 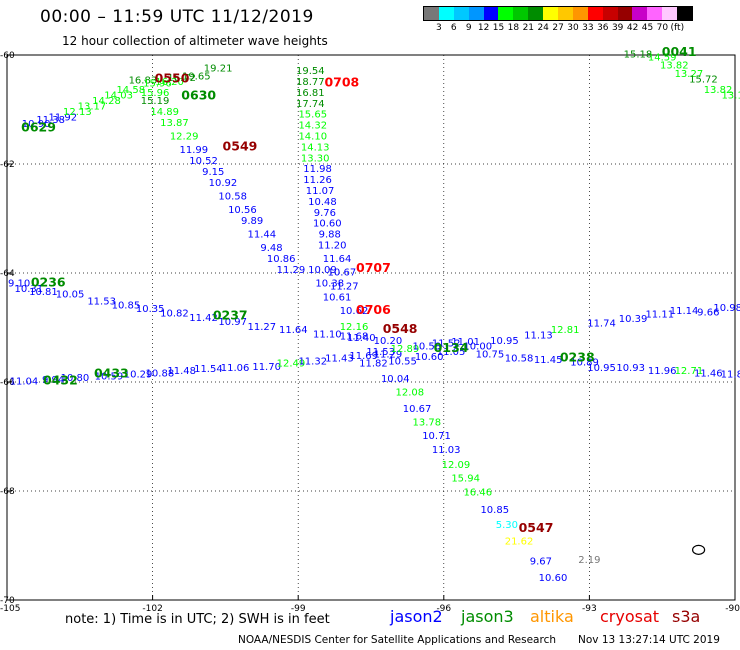 What do you see at coordinates (630, 368) in the screenshot?
I see `swh-point: 10.93` at bounding box center [630, 368].